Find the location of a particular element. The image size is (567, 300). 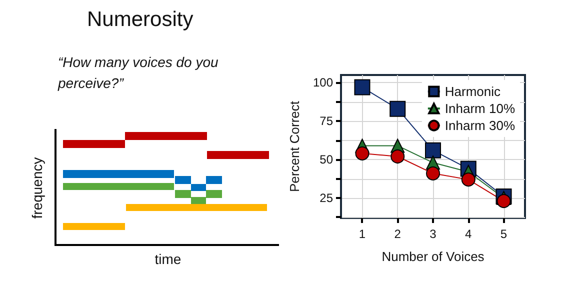

y-tick-label: 100 is located at coordinates (323, 83).